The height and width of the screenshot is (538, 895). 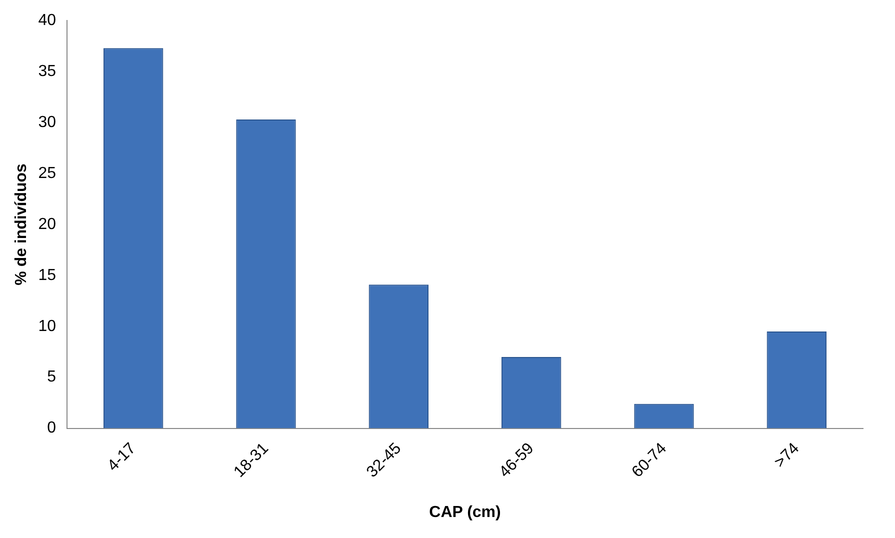 What do you see at coordinates (47, 173) in the screenshot?
I see `y-tick-label: 25` at bounding box center [47, 173].